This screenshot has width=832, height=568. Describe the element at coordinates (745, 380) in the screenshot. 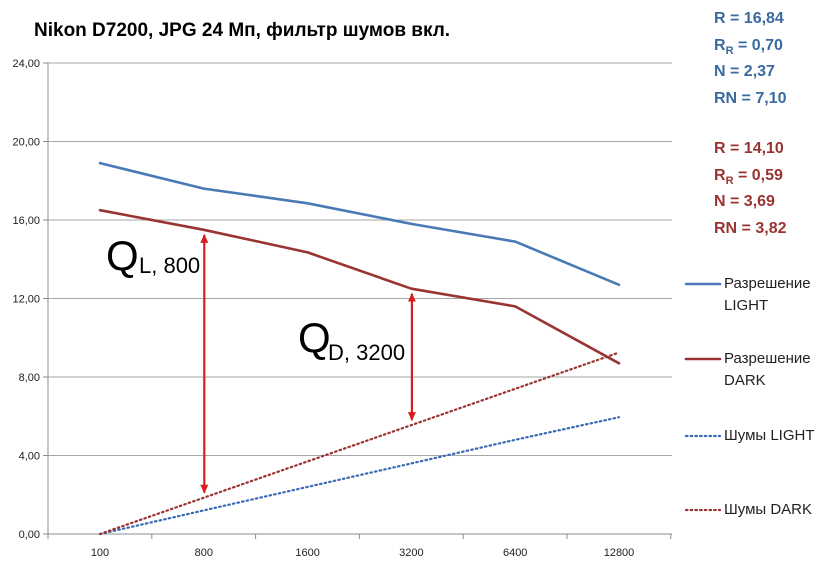

I see `legend-dark-resolution-line2: DARK` at that location.